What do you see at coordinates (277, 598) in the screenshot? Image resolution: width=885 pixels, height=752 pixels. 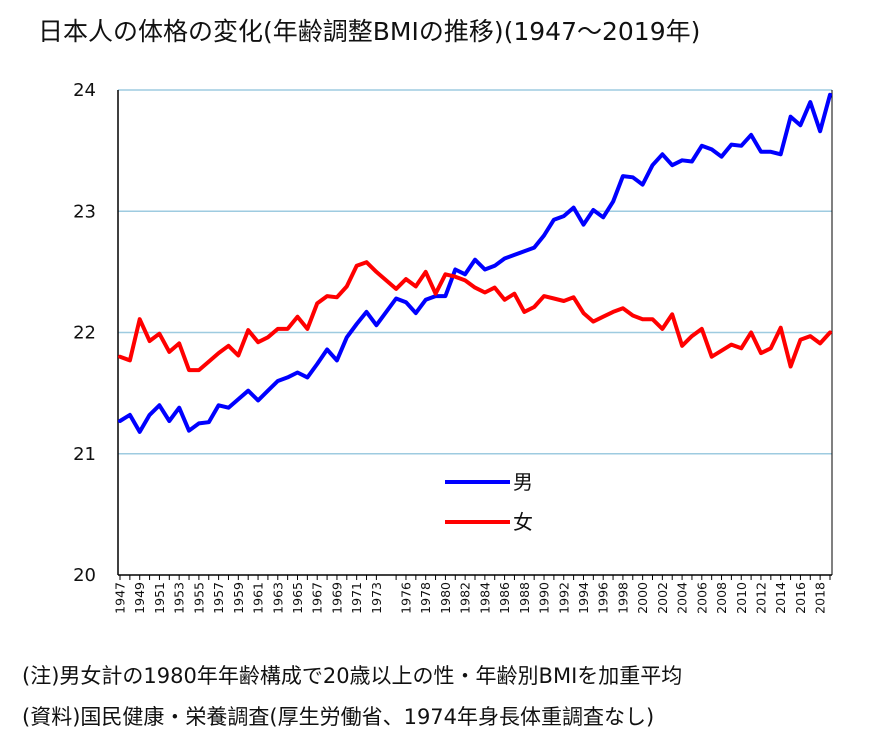 I see `x-tick-label: 1963` at bounding box center [277, 598].